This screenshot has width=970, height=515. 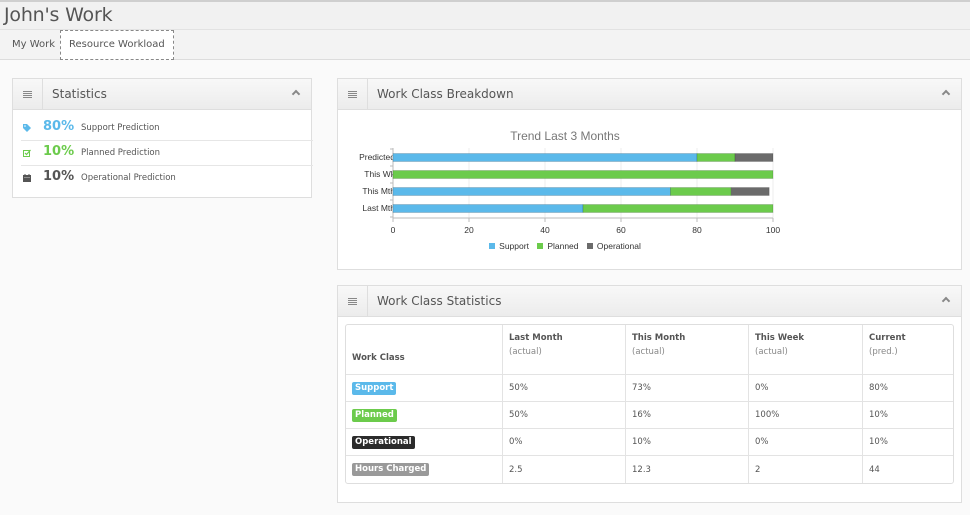 I want to click on cell: 80%, so click(x=908, y=388).